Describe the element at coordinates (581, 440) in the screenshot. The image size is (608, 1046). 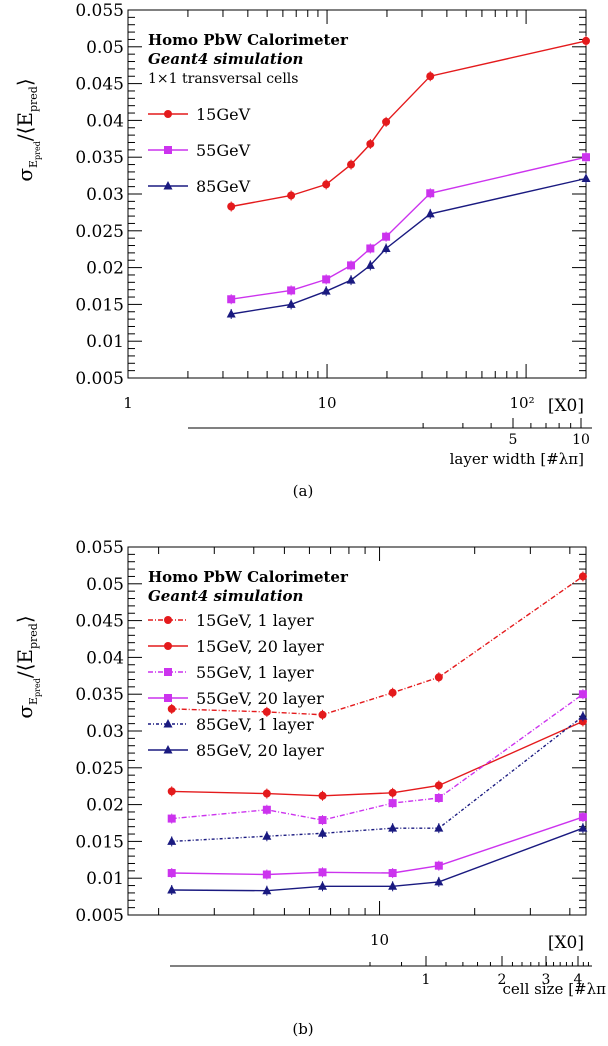
I see `secondary-tick-label: 10` at that location.